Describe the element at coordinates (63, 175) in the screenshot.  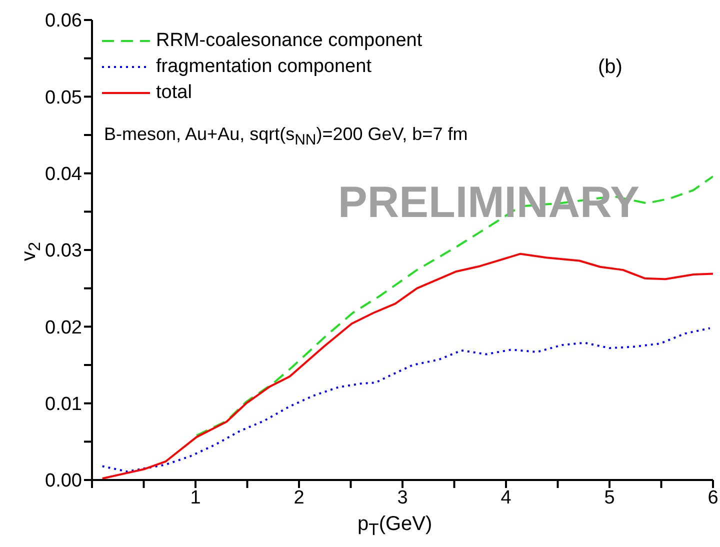
I see `y-tick-label: 0.04` at that location.